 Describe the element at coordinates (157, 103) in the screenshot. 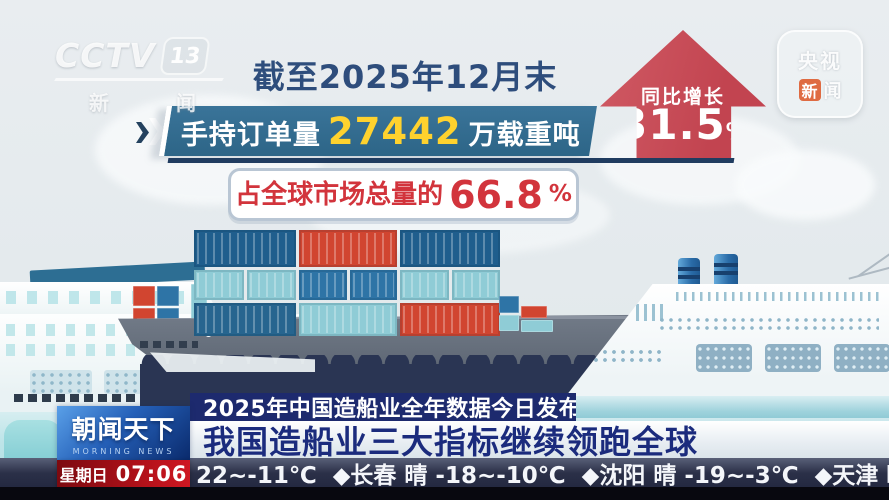

I see `cctv-news-label: 新 闻` at that location.